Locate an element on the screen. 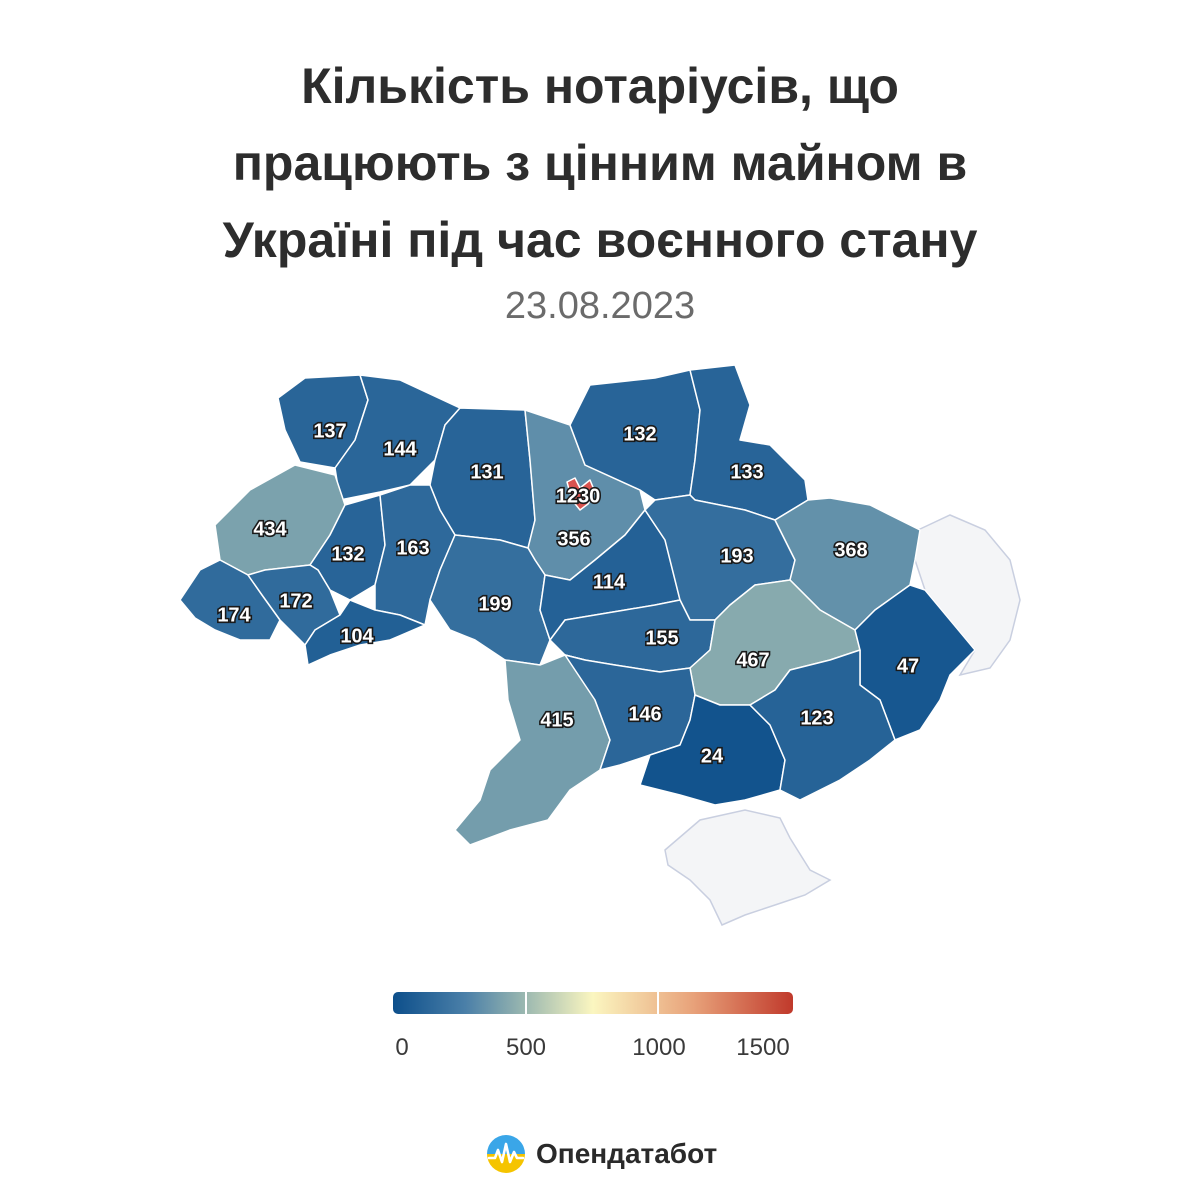 This screenshot has width=1200, height=1200. region-kyiv-city is located at coordinates (581, 494).